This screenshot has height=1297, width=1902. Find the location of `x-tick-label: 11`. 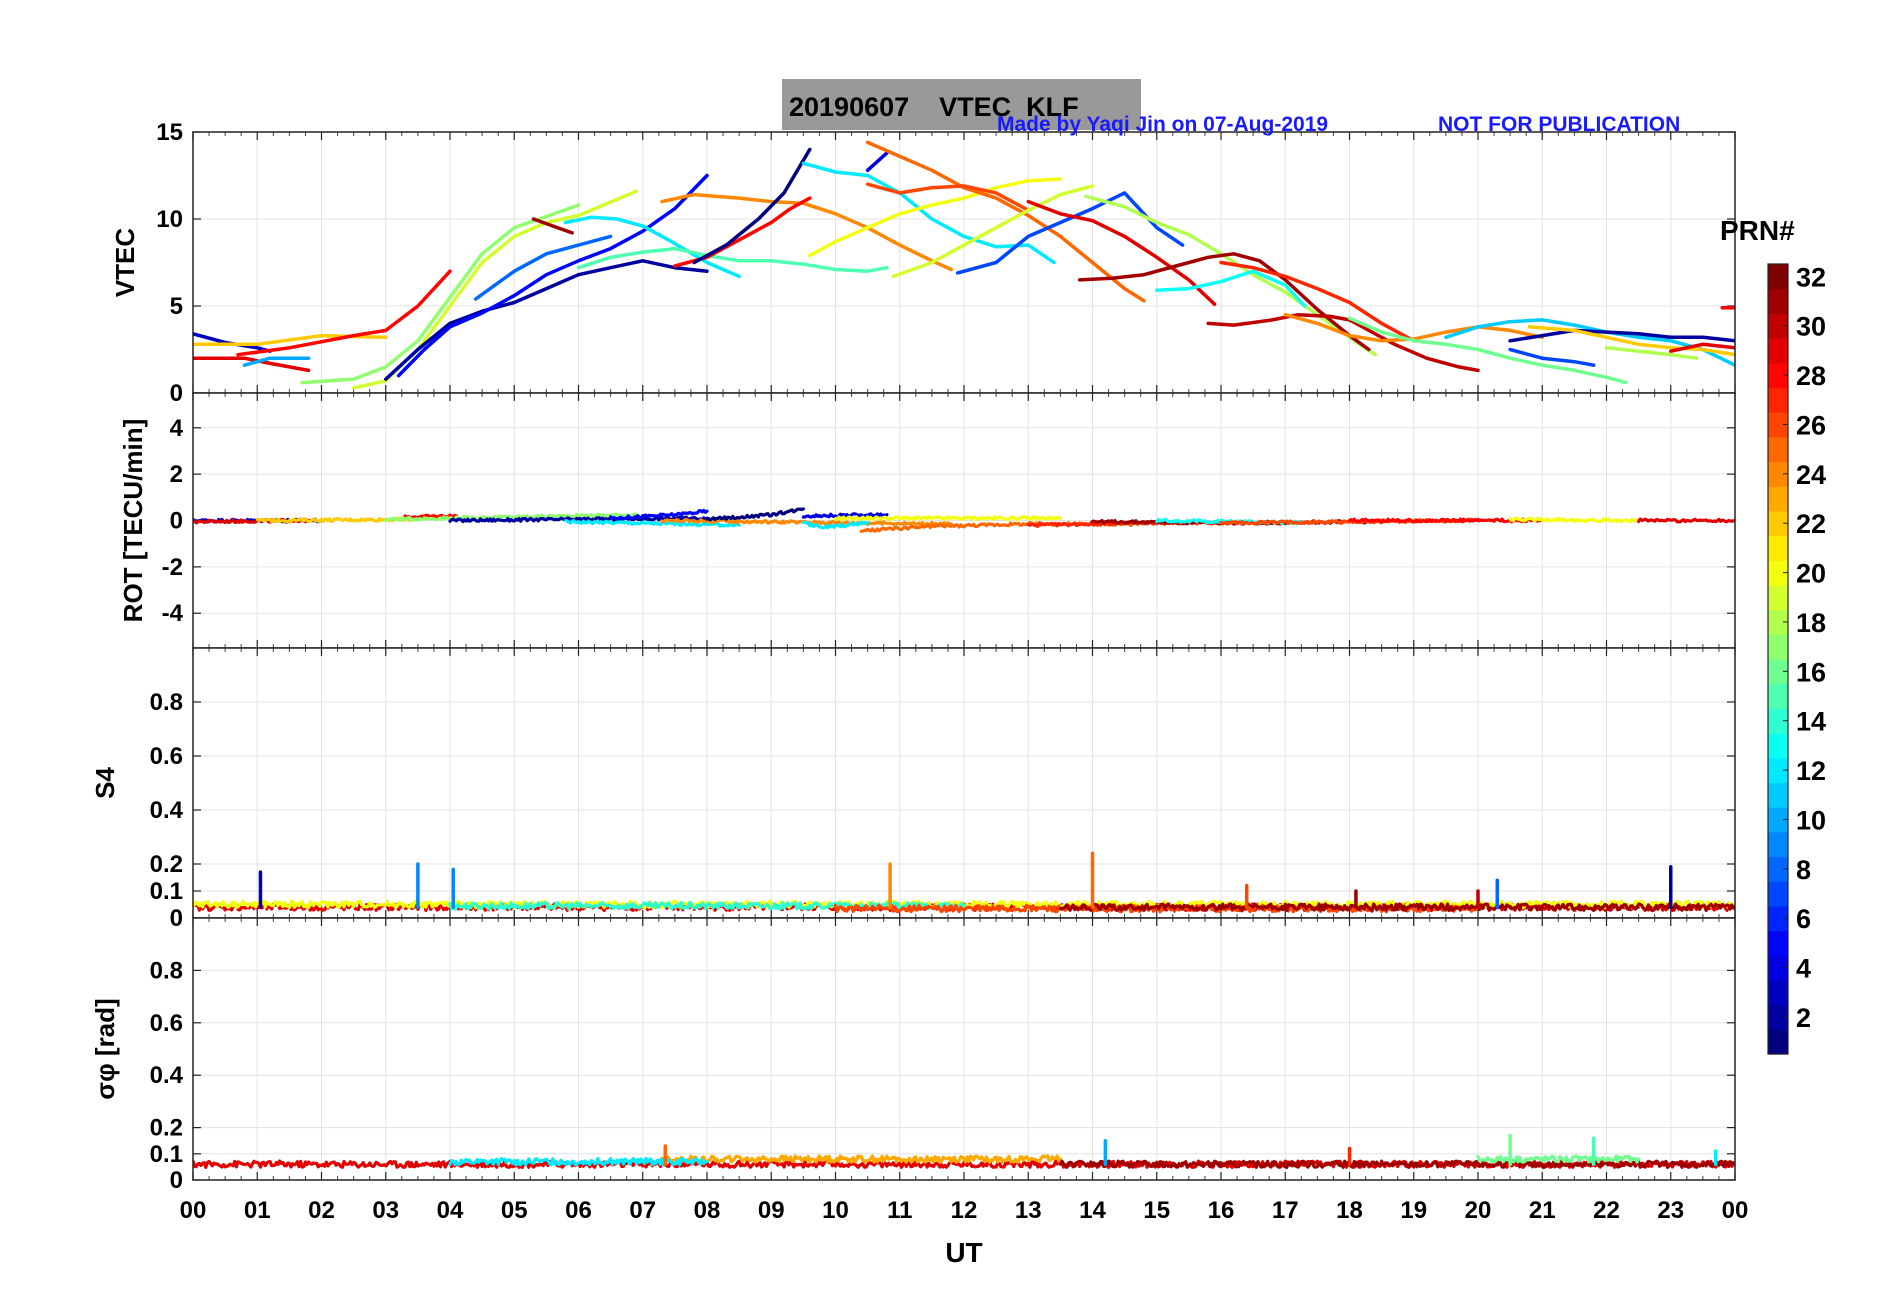

x-tick-label: 11 is located at coordinates (899, 1210).